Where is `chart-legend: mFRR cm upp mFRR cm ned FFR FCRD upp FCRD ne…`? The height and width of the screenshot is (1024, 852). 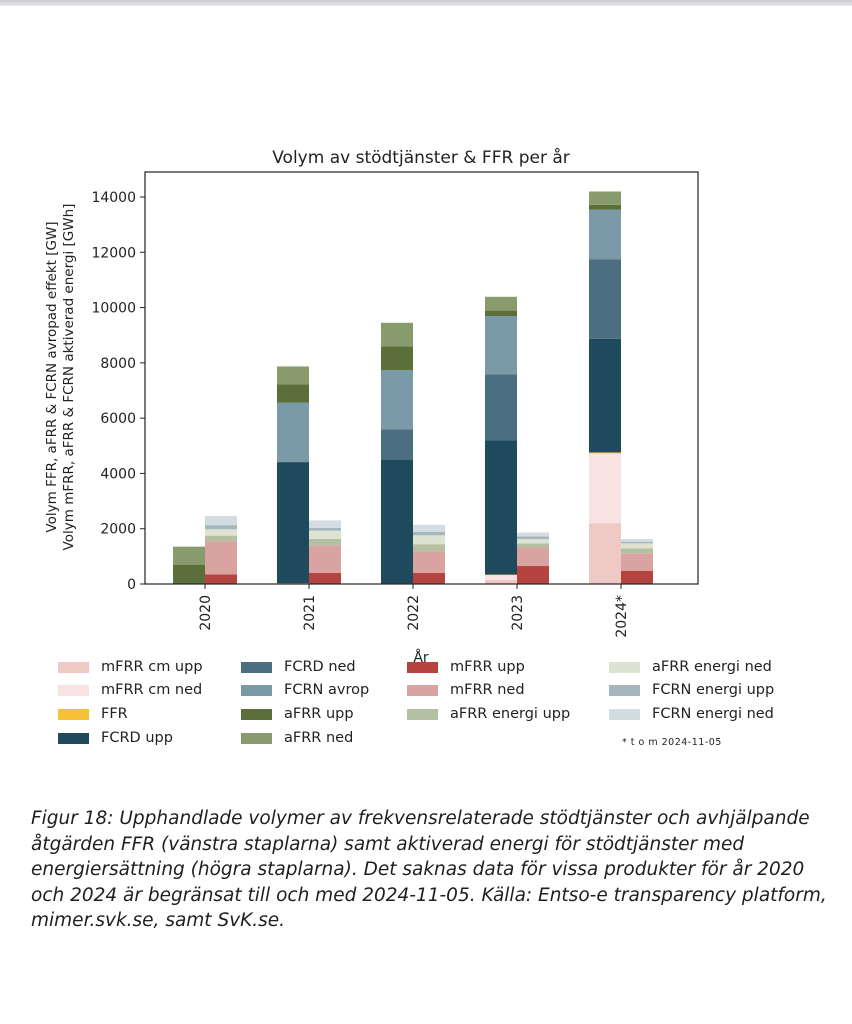 chart-legend: mFRR cm upp mFRR cm ned FFR FCRD upp FCRD ne… is located at coordinates (438, 707).